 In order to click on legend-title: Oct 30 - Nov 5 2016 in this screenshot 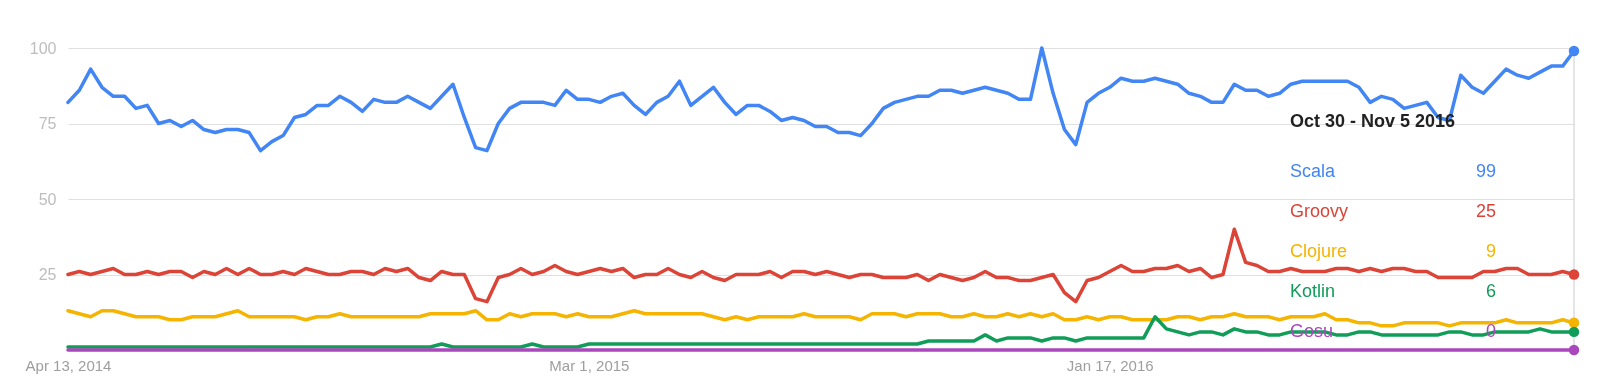, I will do `click(1373, 121)`.